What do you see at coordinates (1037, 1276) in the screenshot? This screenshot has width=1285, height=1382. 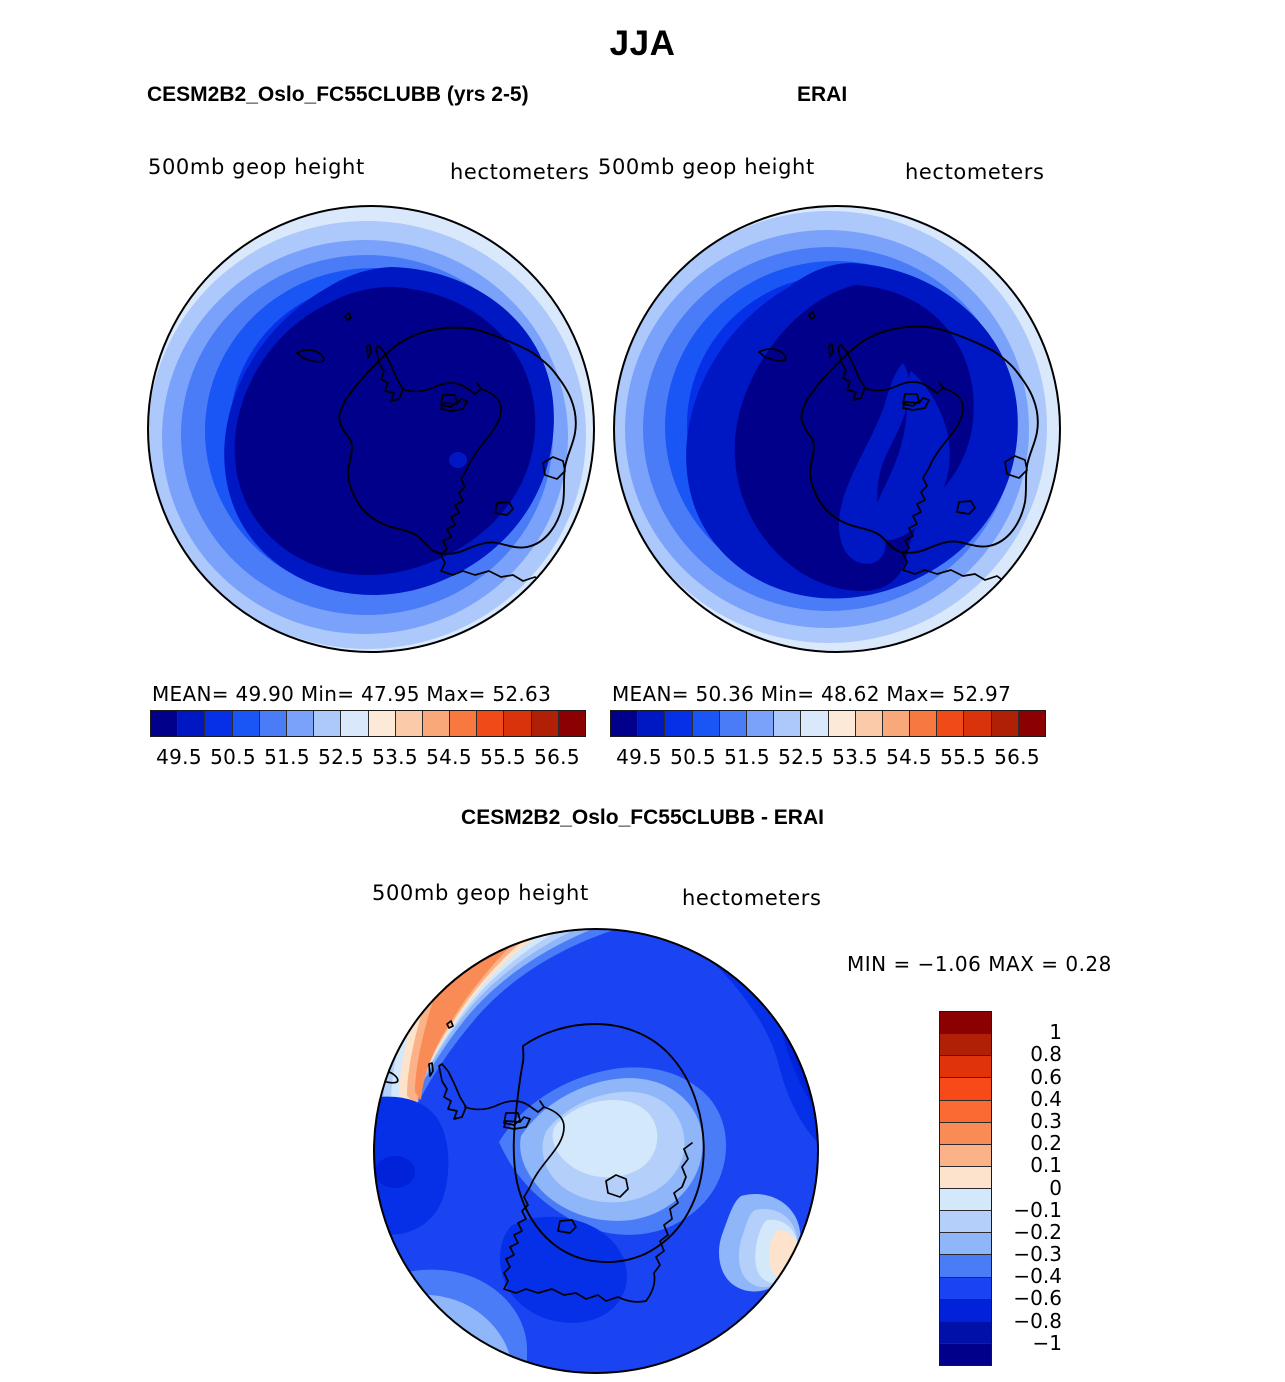 I see `colorbar-tick-label: −0.4` at bounding box center [1037, 1276].